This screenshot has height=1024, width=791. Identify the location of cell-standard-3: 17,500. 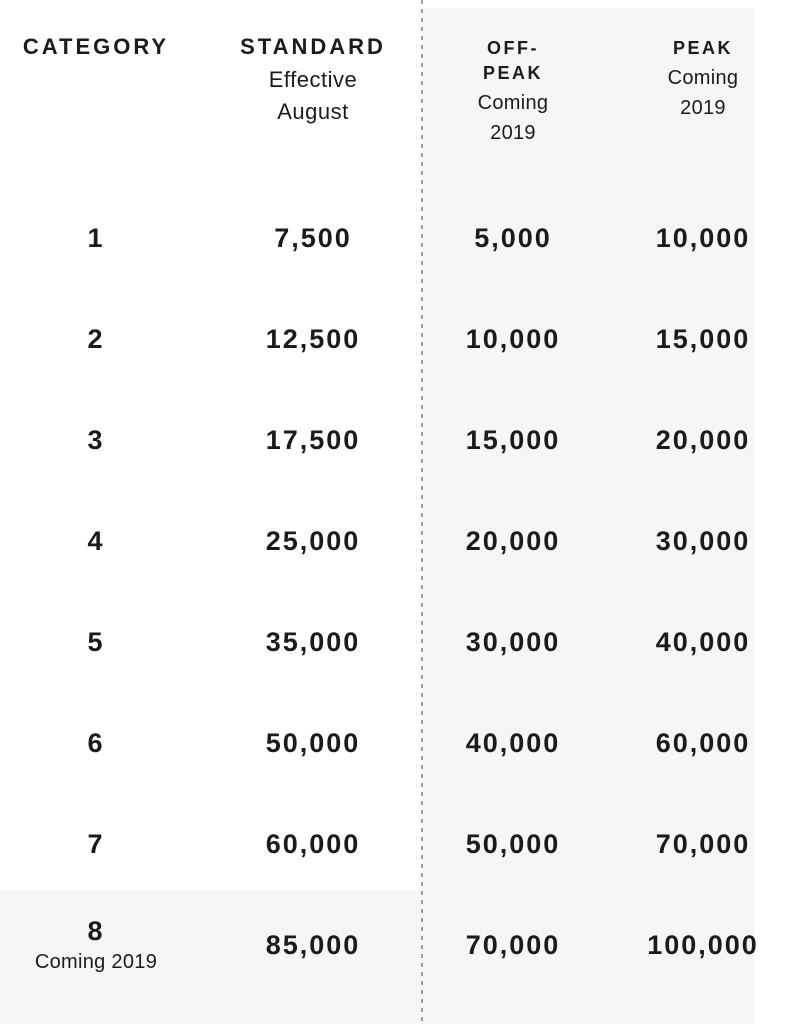
(313, 439).